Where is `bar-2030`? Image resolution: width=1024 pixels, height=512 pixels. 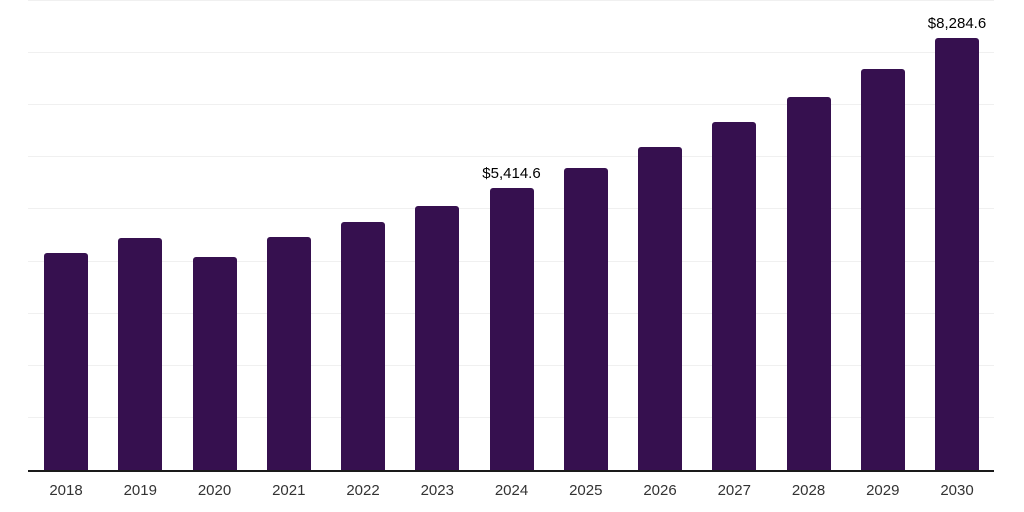 bar-2030 is located at coordinates (957, 254).